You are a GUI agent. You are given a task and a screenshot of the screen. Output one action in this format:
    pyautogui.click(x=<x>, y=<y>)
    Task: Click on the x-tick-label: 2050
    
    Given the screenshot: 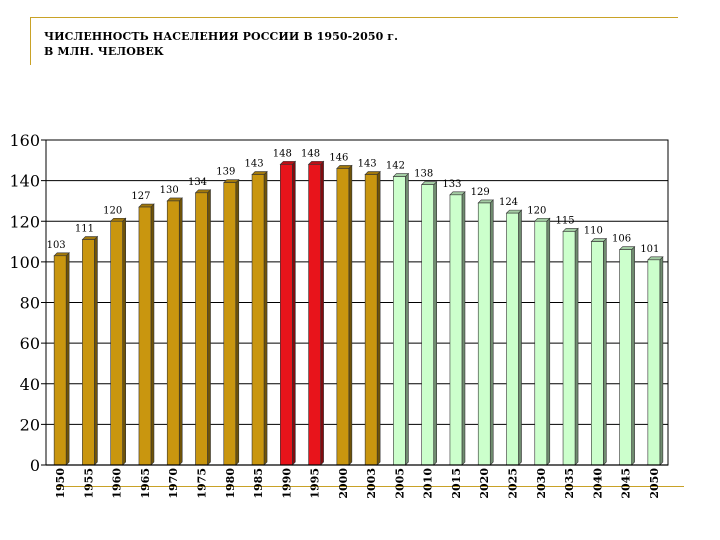 What is the action you would take?
    pyautogui.click(x=654, y=483)
    